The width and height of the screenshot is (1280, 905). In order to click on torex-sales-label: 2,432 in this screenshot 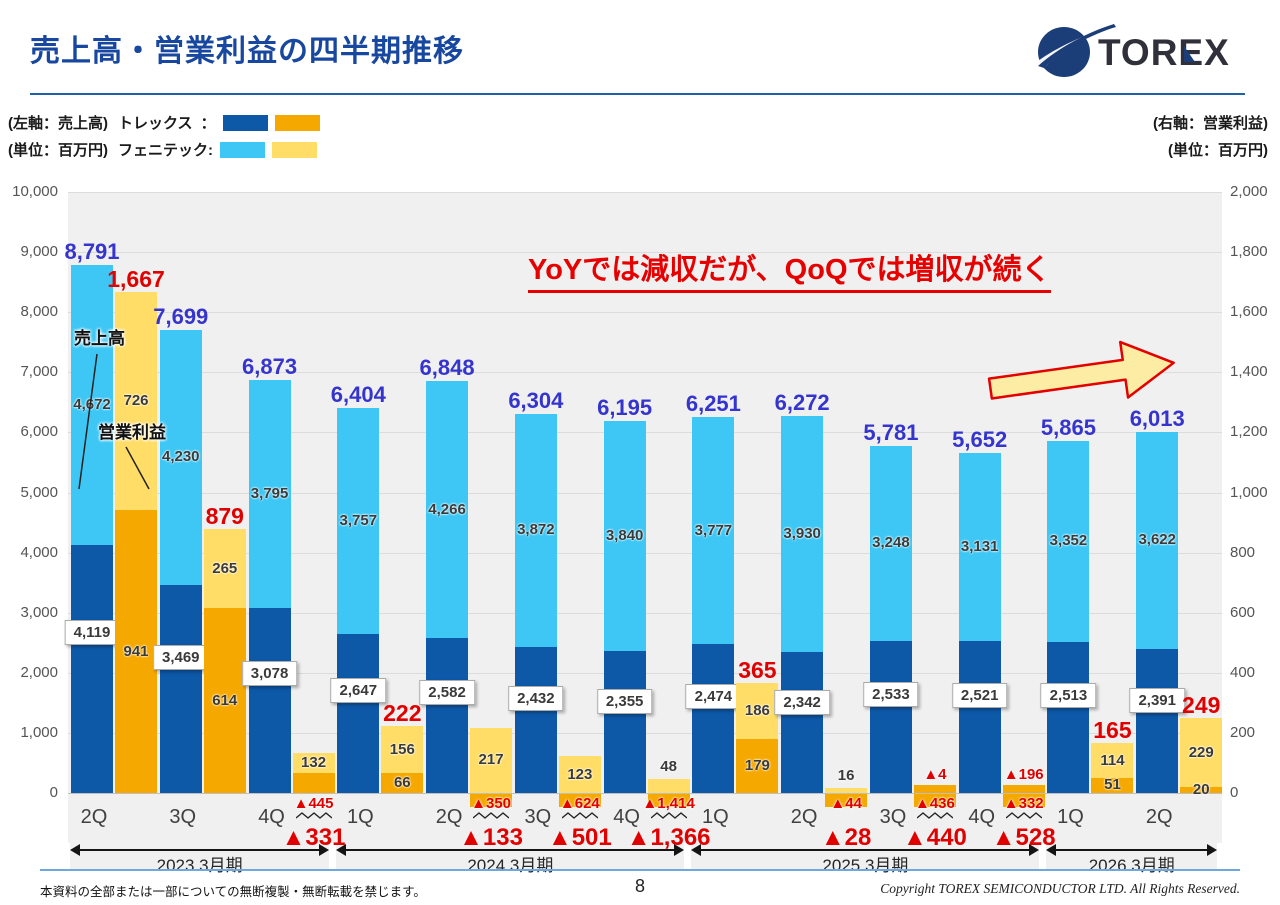, I will do `click(536, 698)`.